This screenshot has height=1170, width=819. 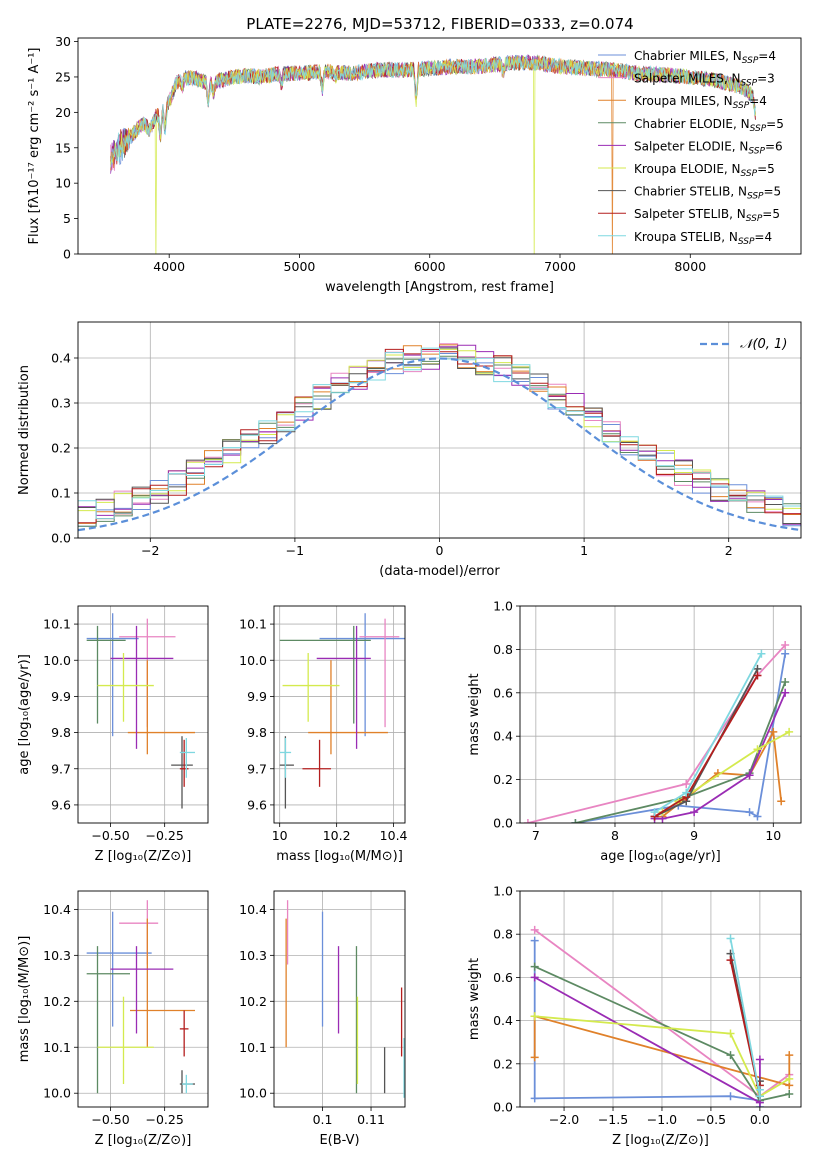 I want to click on errorbar-salpeter-elodie, so click(x=142, y=687).